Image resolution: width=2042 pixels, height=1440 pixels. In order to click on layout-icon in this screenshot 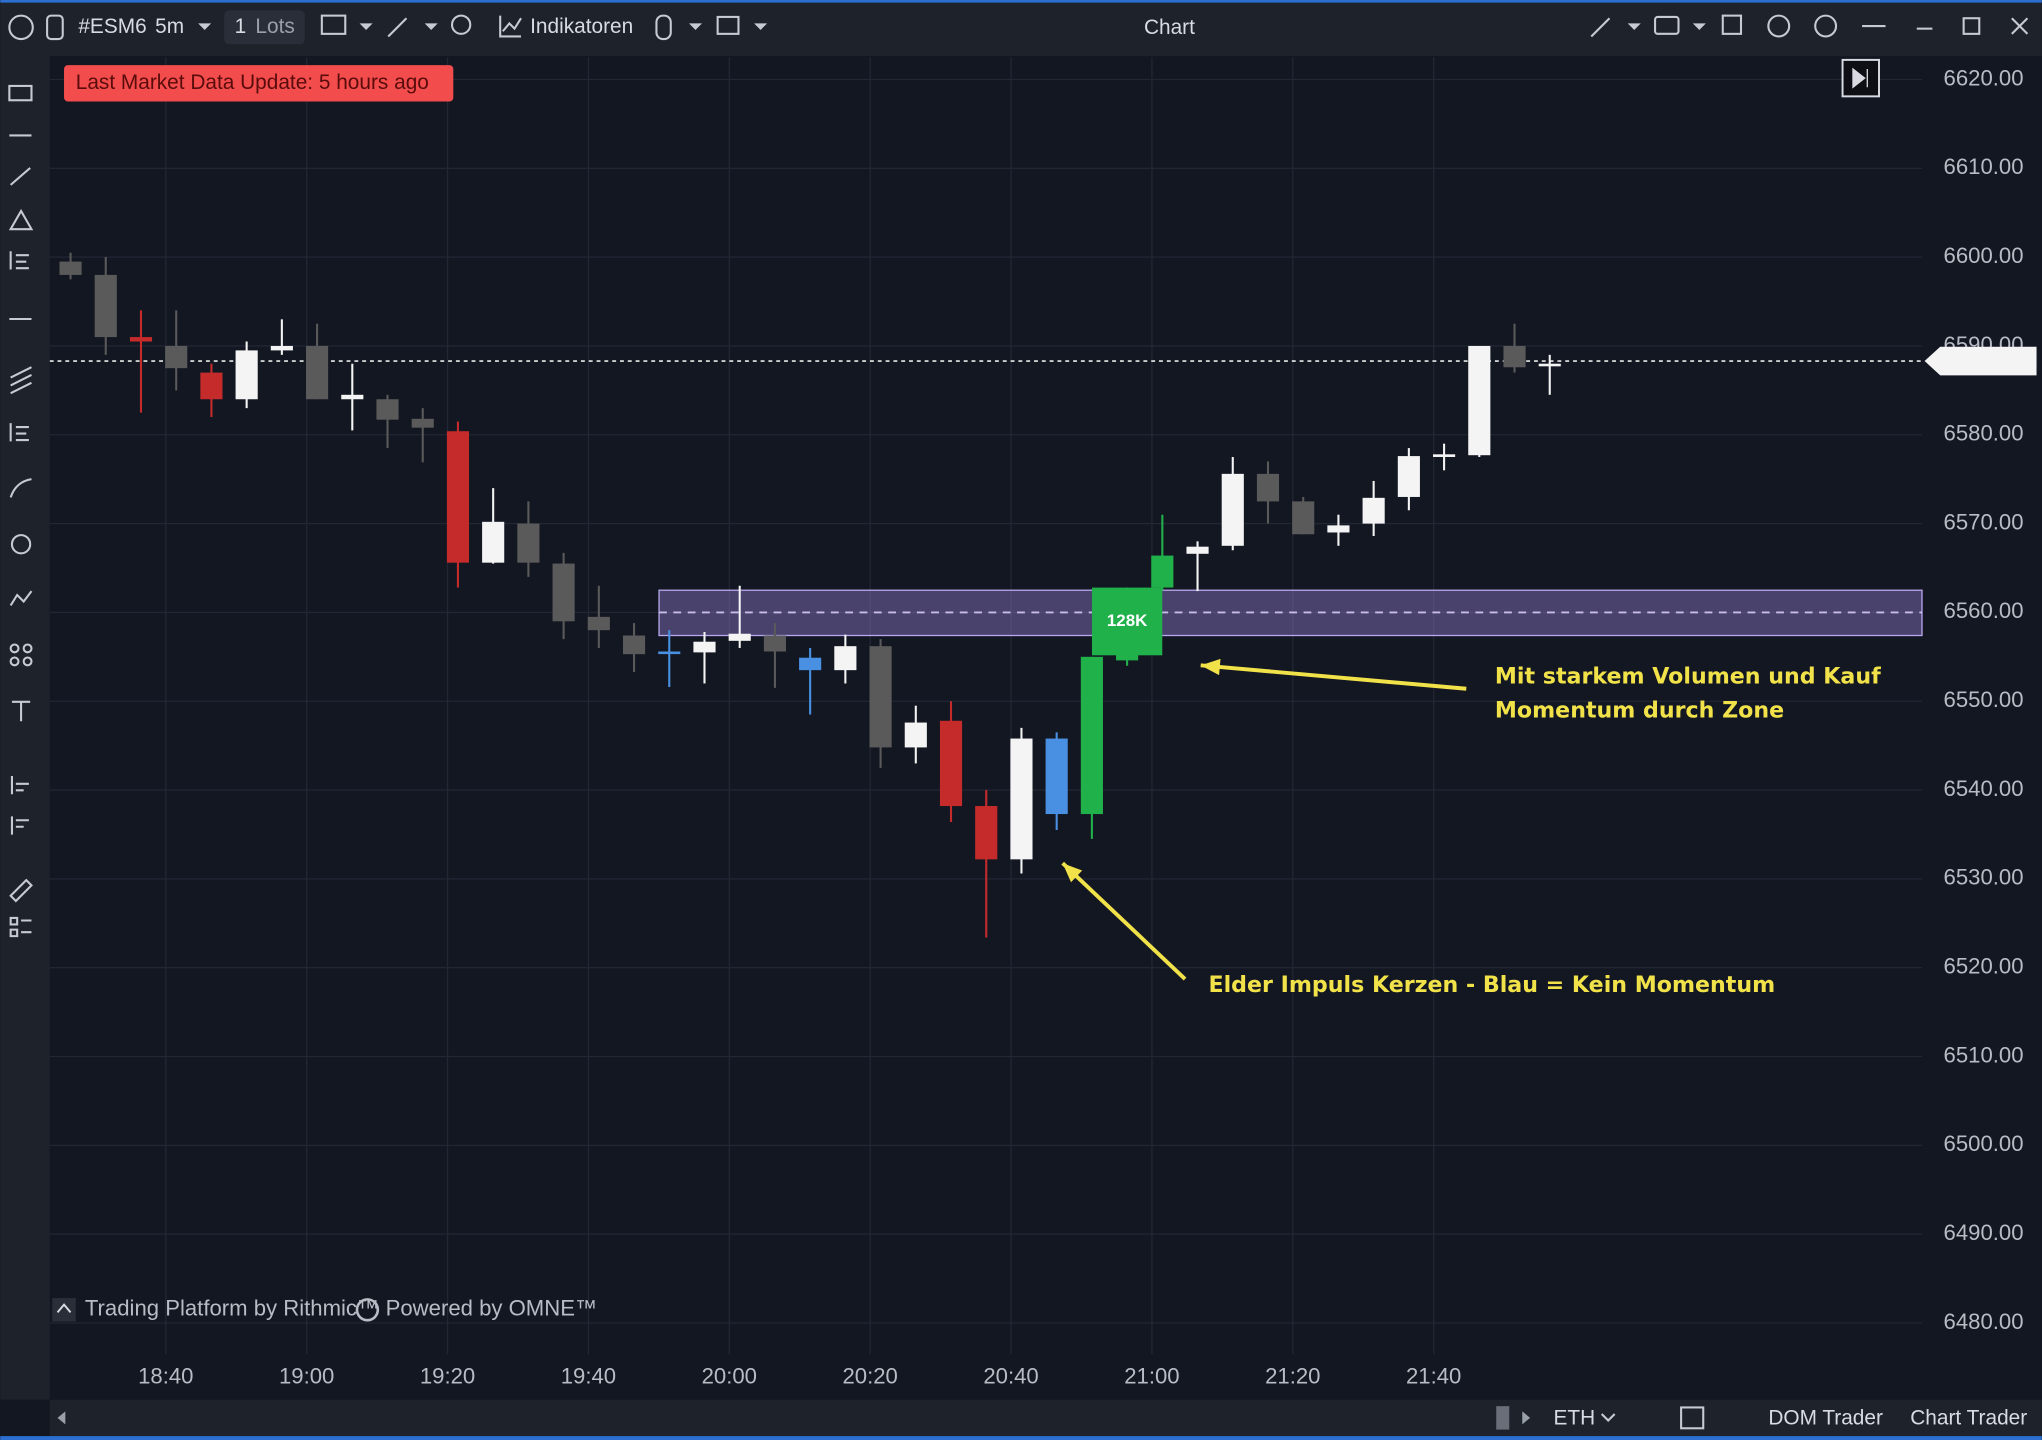, I will do `click(728, 25)`.